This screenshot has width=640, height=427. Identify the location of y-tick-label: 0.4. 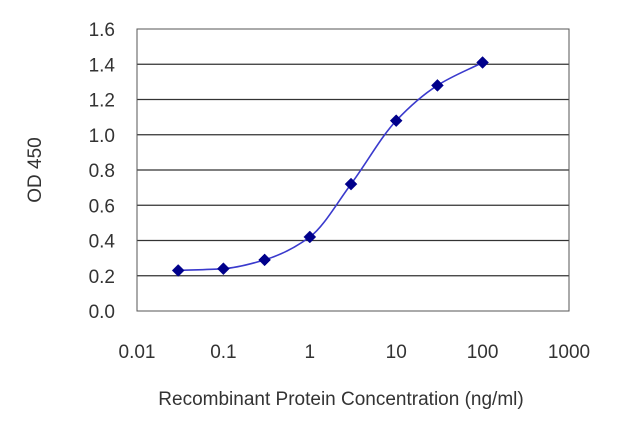
(102, 242).